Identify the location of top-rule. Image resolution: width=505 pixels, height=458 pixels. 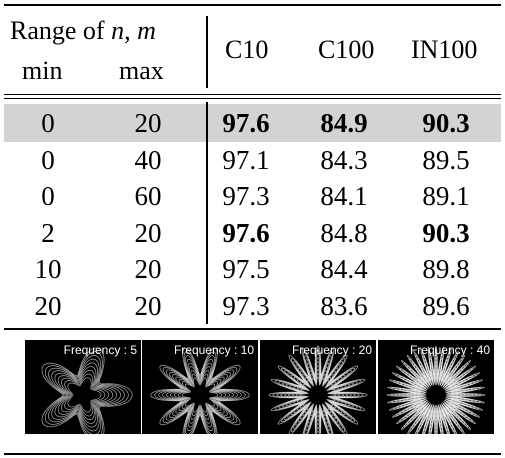
(252, 5).